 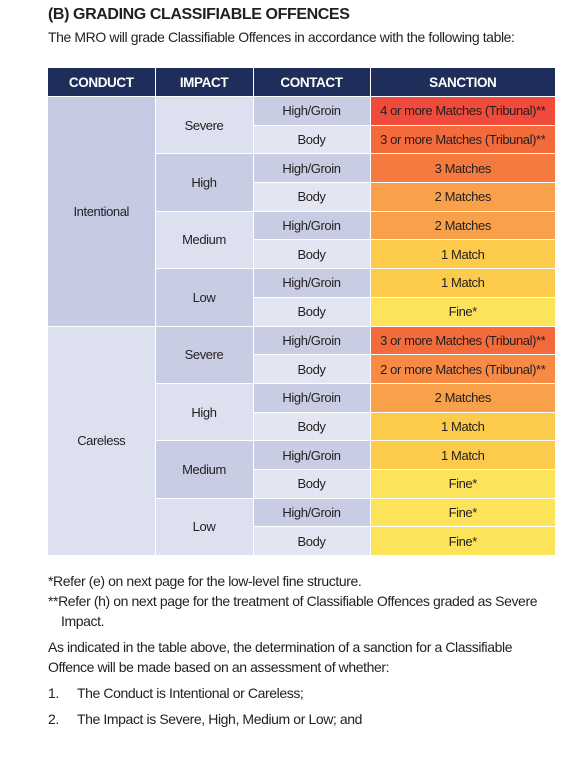 What do you see at coordinates (53, 693) in the screenshot?
I see `list-number: 1.` at bounding box center [53, 693].